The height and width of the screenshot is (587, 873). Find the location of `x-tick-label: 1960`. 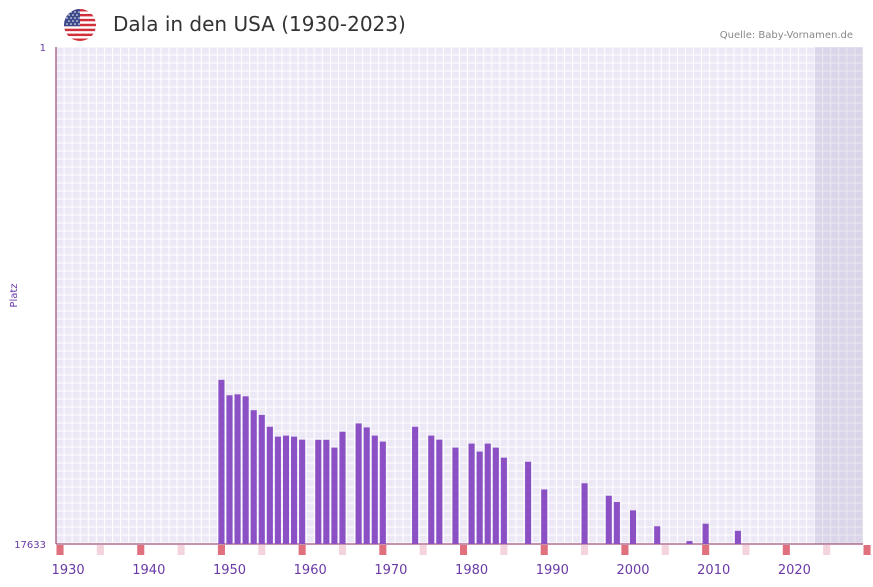

x-tick-label: 1960 is located at coordinates (310, 570).